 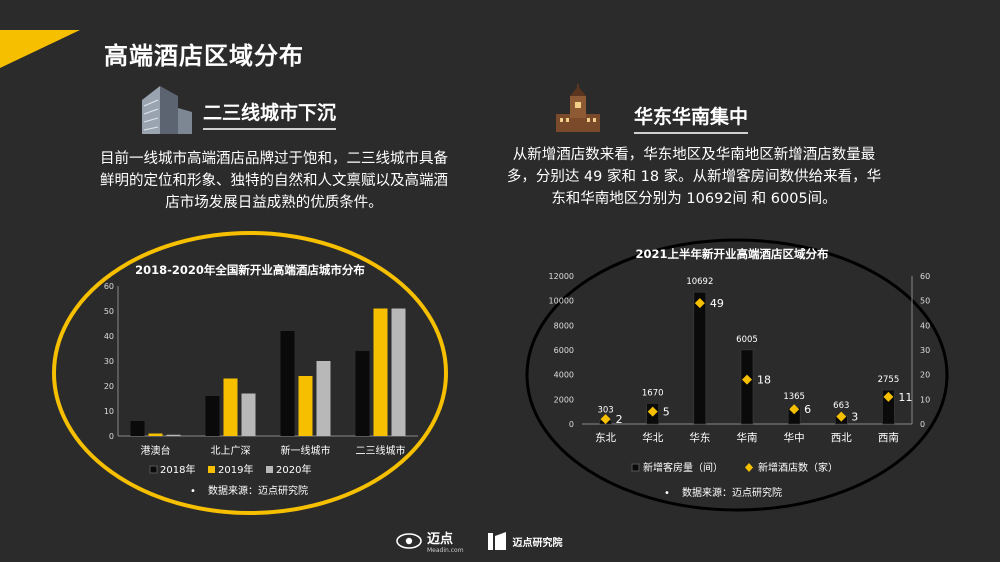 What do you see at coordinates (841, 438) in the screenshot?
I see `x-tick-label: 西北` at bounding box center [841, 438].